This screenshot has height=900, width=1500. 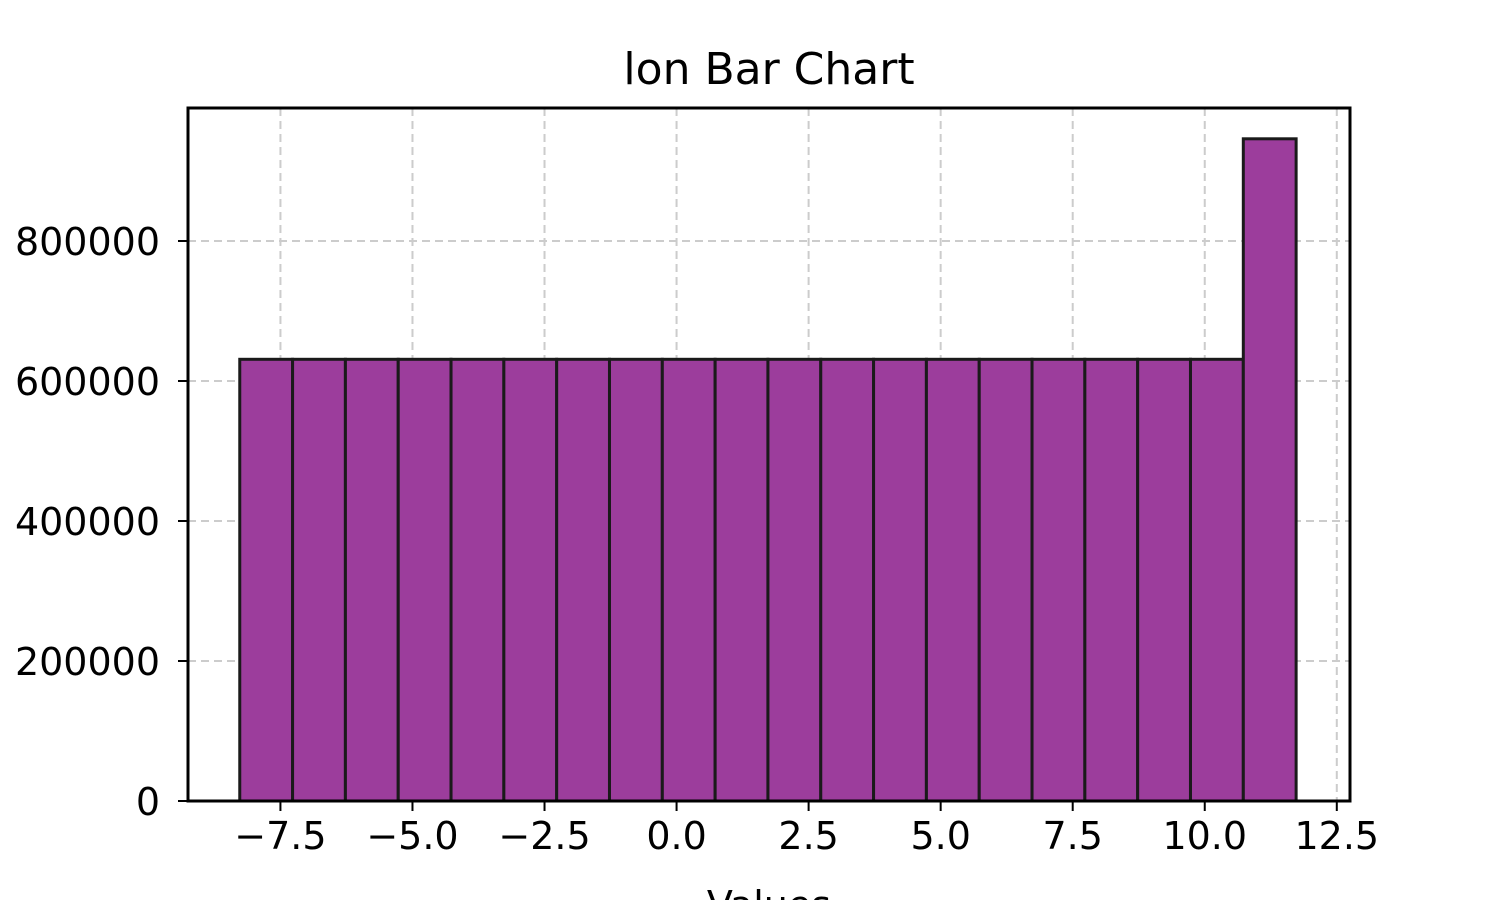 What do you see at coordinates (412, 836) in the screenshot?
I see `x-tick-label: −5.0` at bounding box center [412, 836].